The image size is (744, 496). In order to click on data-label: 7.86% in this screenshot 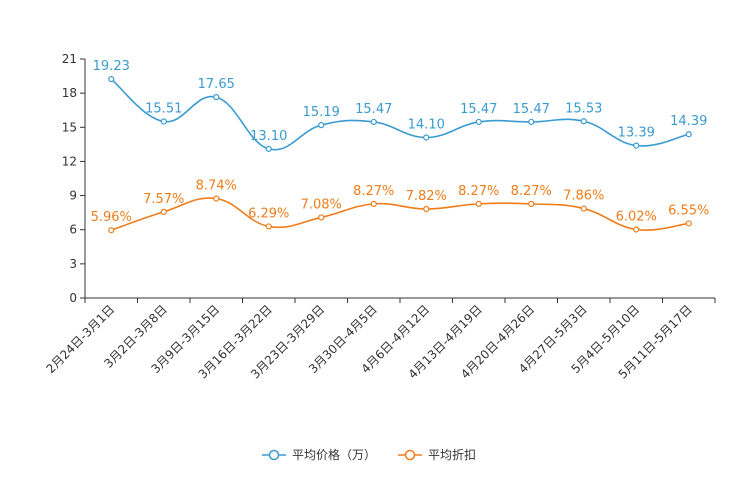, I will do `click(583, 196)`.